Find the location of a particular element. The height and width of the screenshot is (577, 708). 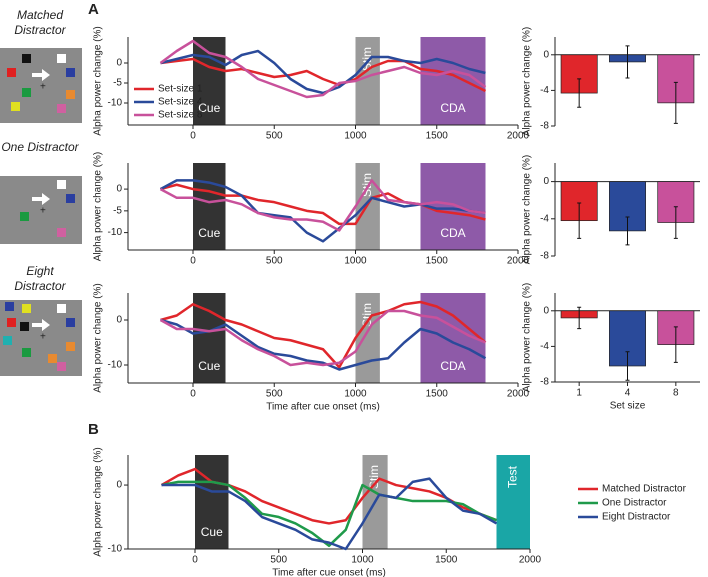

stimulus-label: Eight Distractor is located at coordinates (40, 278).